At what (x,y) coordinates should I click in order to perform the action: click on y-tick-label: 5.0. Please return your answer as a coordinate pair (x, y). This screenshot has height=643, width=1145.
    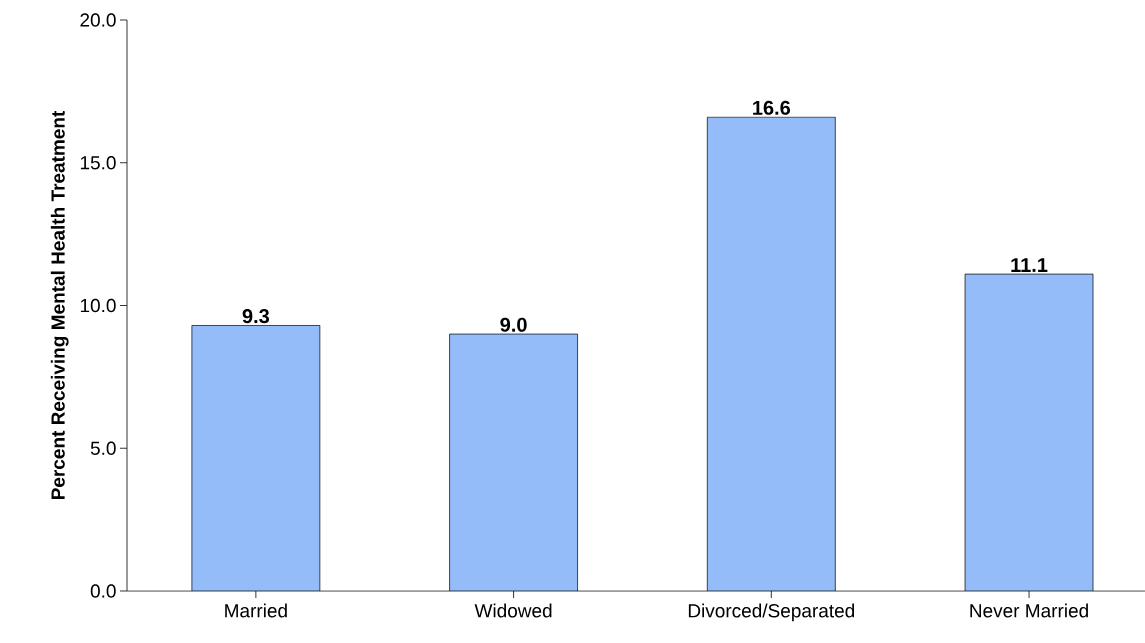
    Looking at the image, I should click on (103, 448).